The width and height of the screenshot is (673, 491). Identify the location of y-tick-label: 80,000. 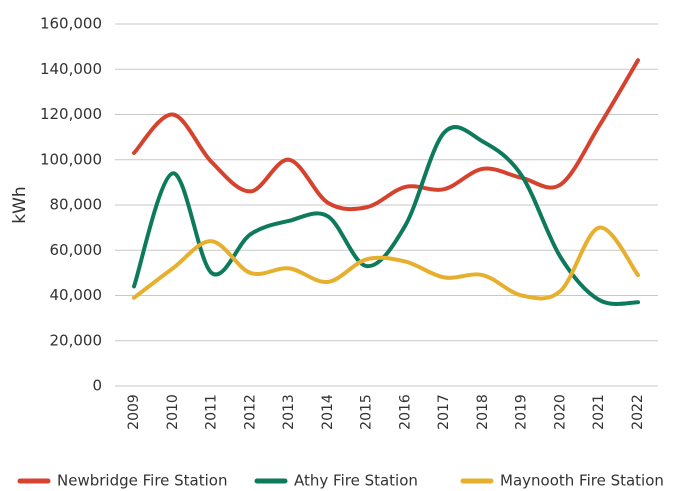
(76, 205).